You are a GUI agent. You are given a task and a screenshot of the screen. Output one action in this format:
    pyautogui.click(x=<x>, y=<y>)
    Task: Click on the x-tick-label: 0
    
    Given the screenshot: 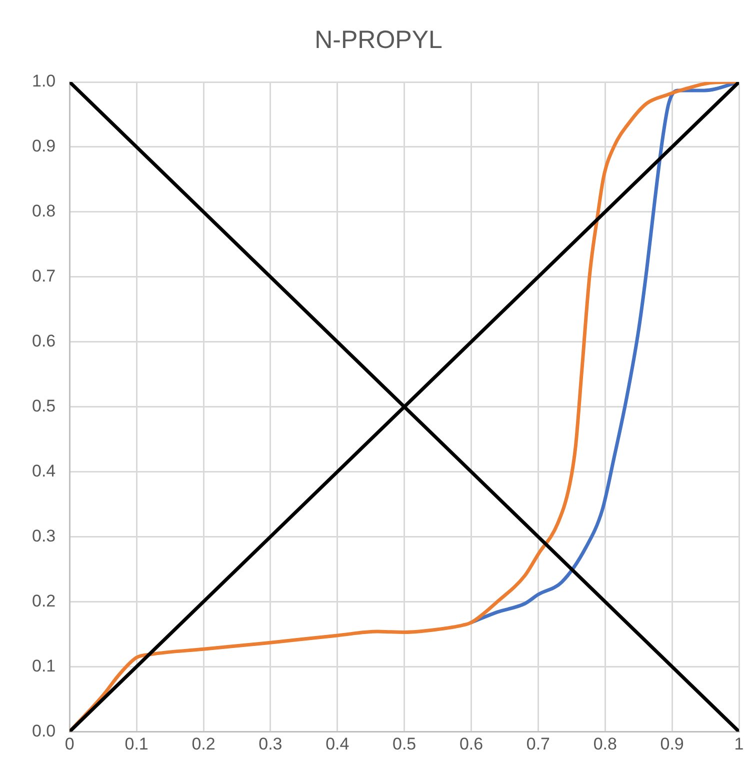 What is the action you would take?
    pyautogui.click(x=69, y=744)
    